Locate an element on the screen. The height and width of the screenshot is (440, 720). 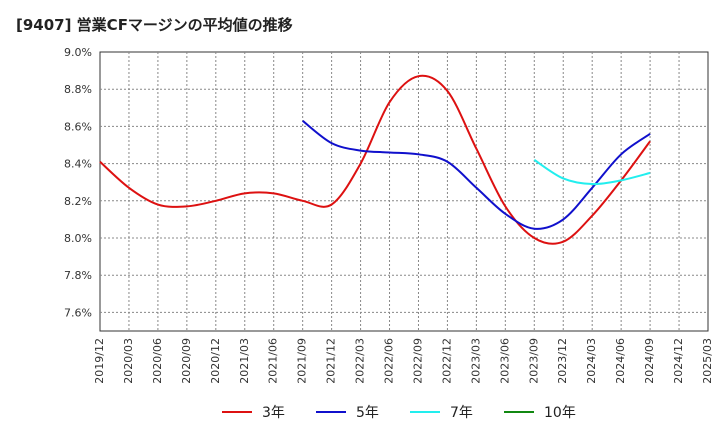
legend-swatch-3y is located at coordinates (237, 412).